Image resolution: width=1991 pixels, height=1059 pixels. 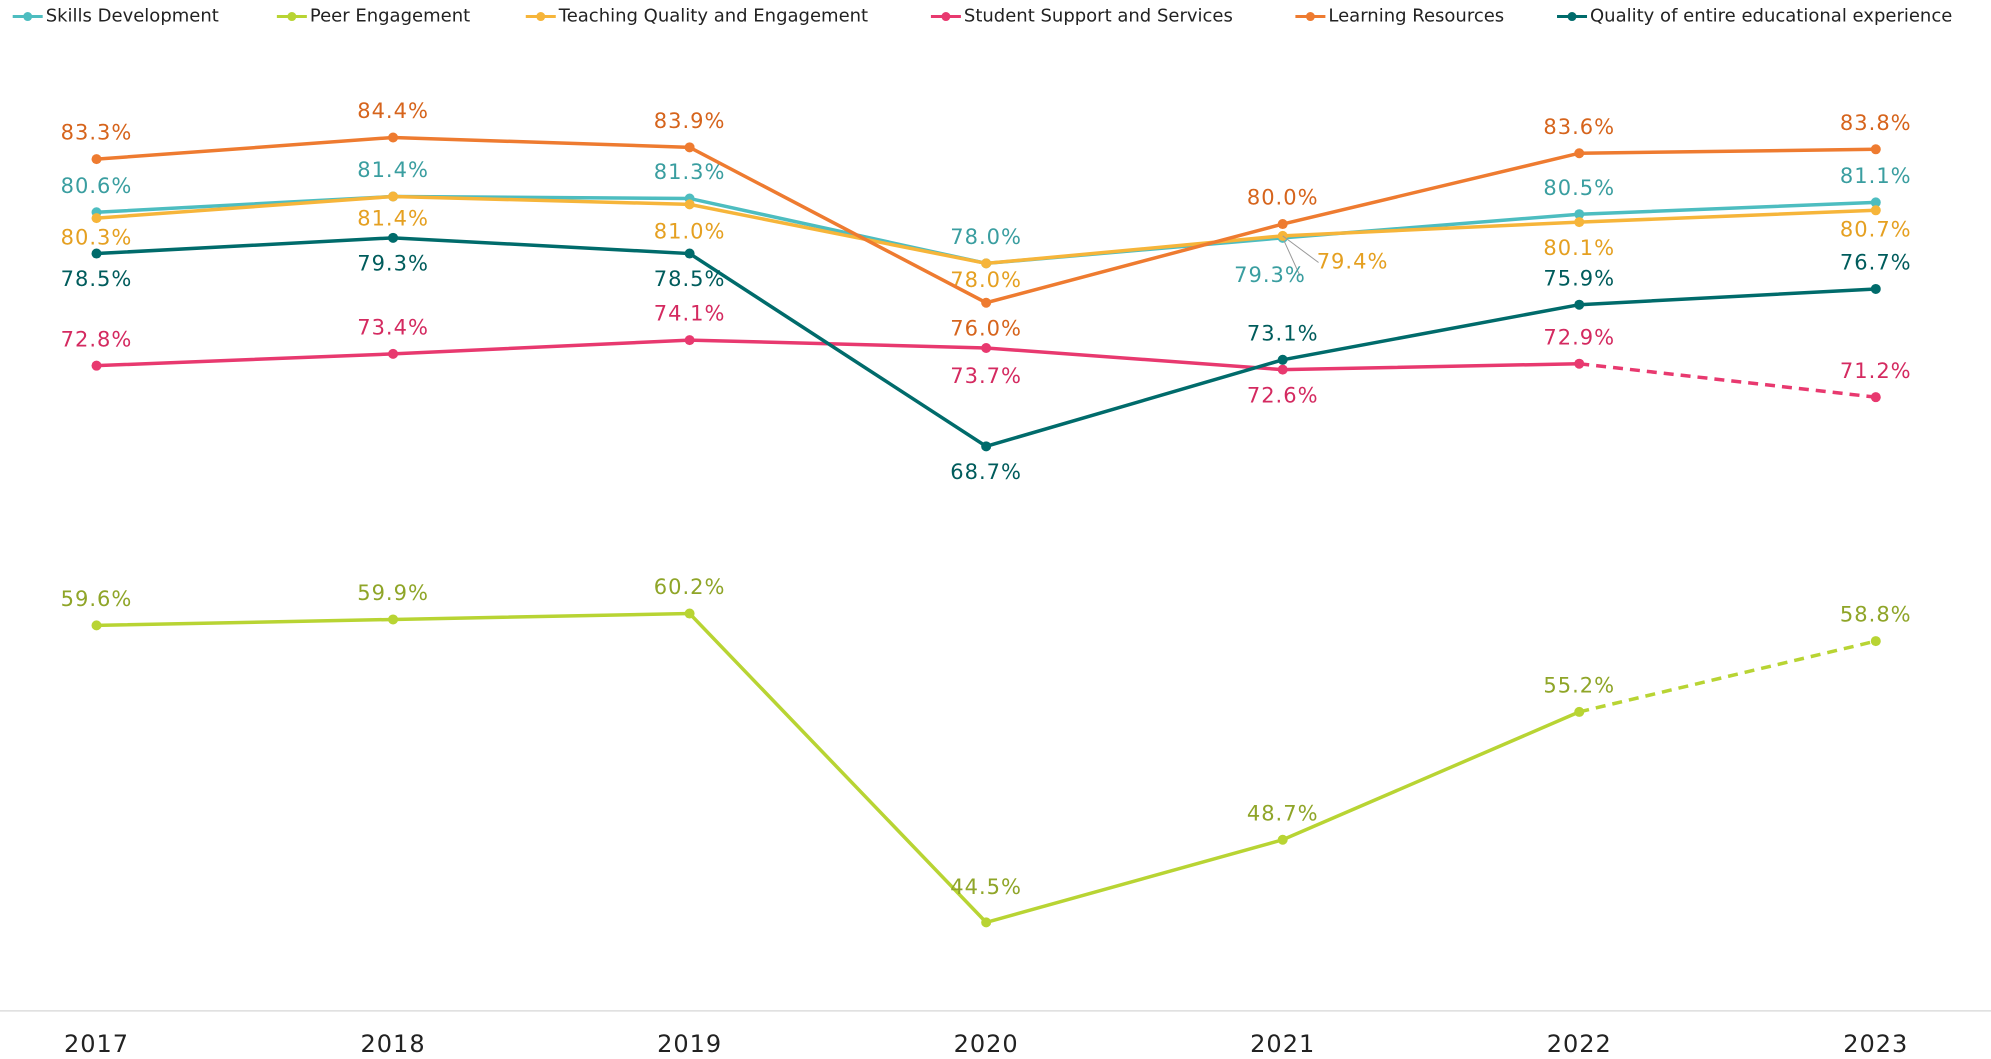 I want to click on x-tick-label: 2022, so click(x=1579, y=1044).